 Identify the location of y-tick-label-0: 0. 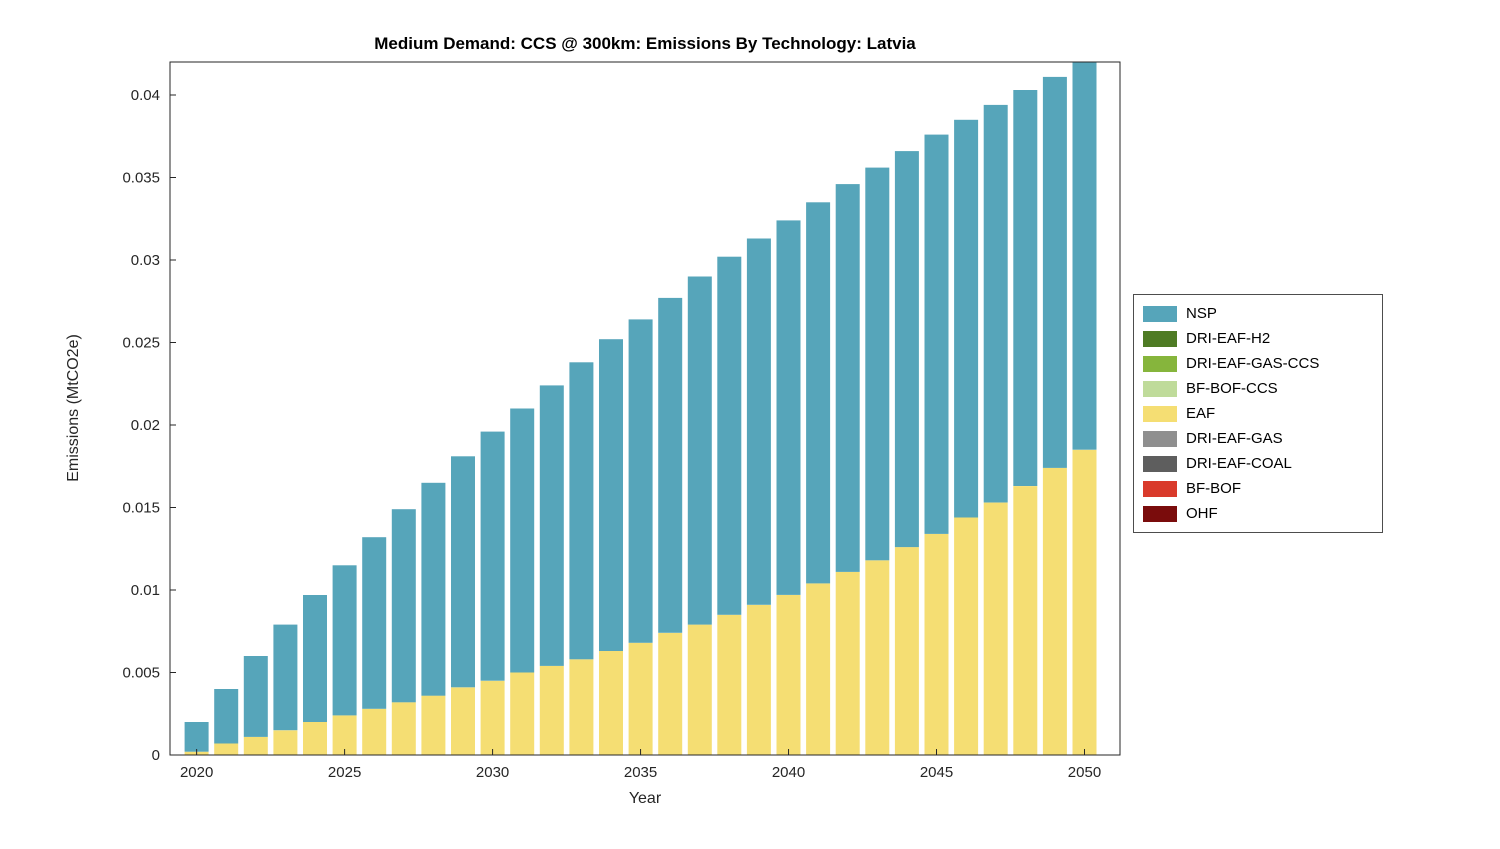
(156, 755).